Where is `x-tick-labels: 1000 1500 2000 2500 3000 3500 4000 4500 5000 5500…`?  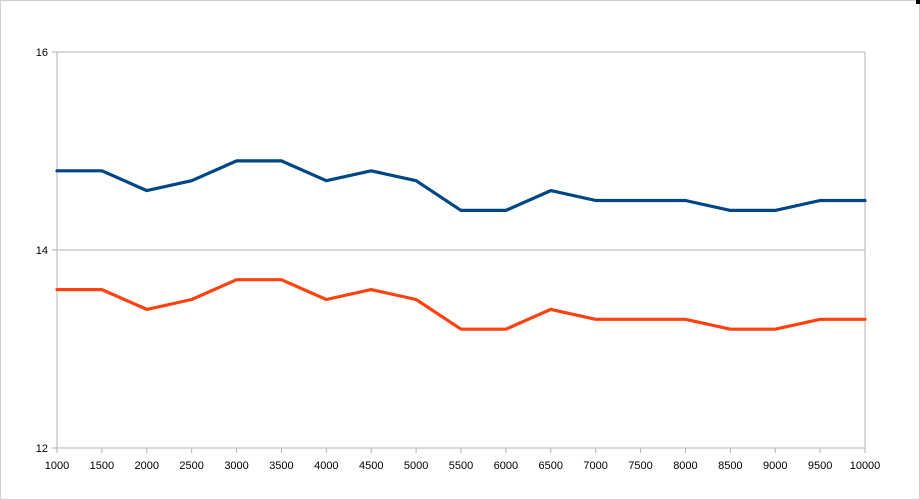 x-tick-labels: 1000 1500 2000 2500 3000 3500 4000 4500 5000 5500… is located at coordinates (463, 466).